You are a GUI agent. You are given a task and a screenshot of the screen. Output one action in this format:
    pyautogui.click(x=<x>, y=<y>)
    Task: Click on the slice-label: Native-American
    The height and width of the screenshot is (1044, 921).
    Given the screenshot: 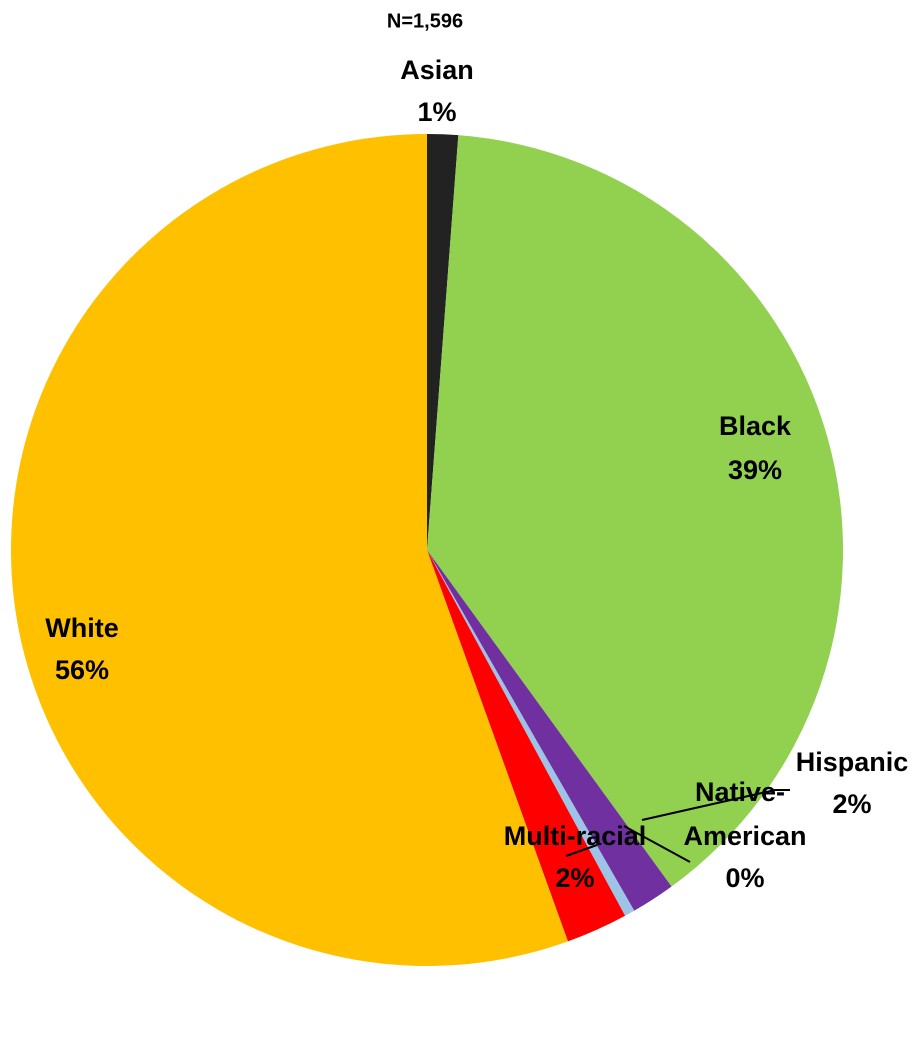 What is the action you would take?
    pyautogui.click(x=744, y=814)
    